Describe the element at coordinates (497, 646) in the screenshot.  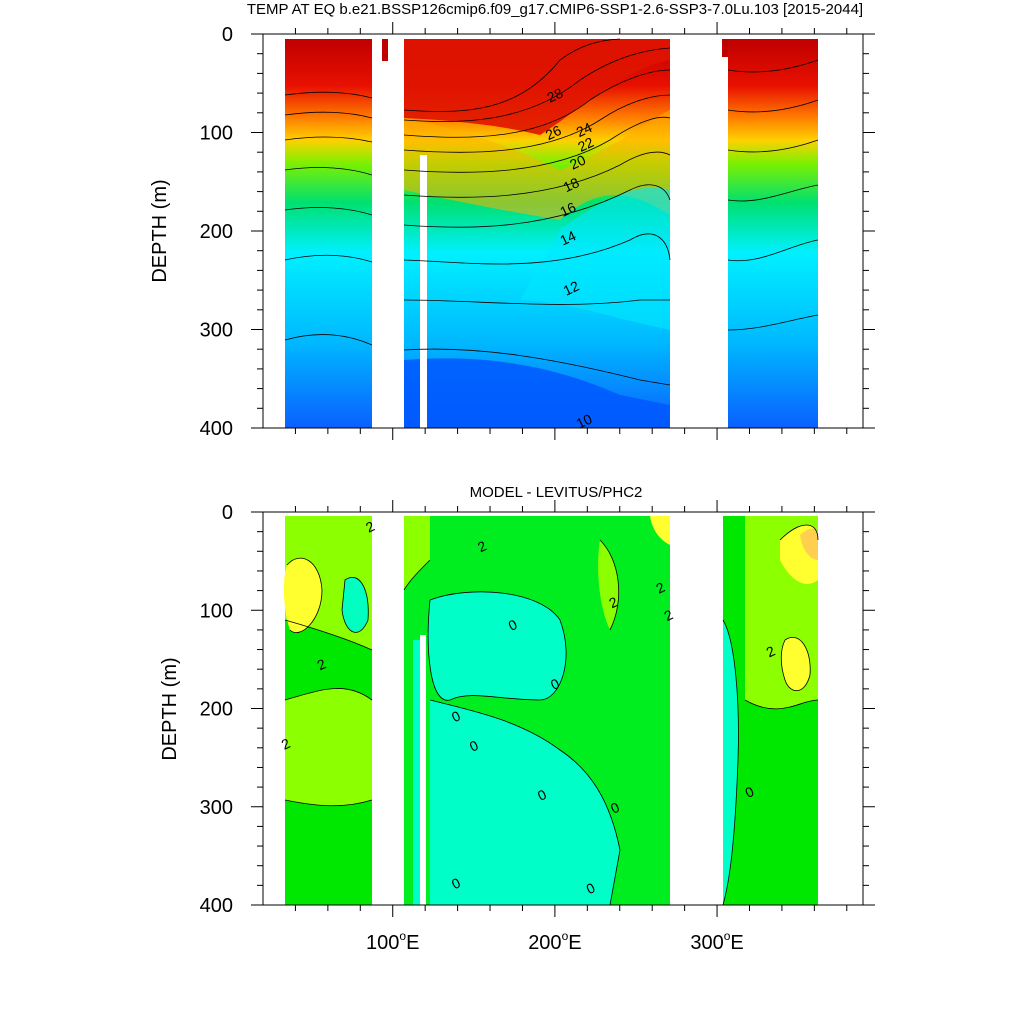
I see `bottom-pacific-cyan-core` at that location.